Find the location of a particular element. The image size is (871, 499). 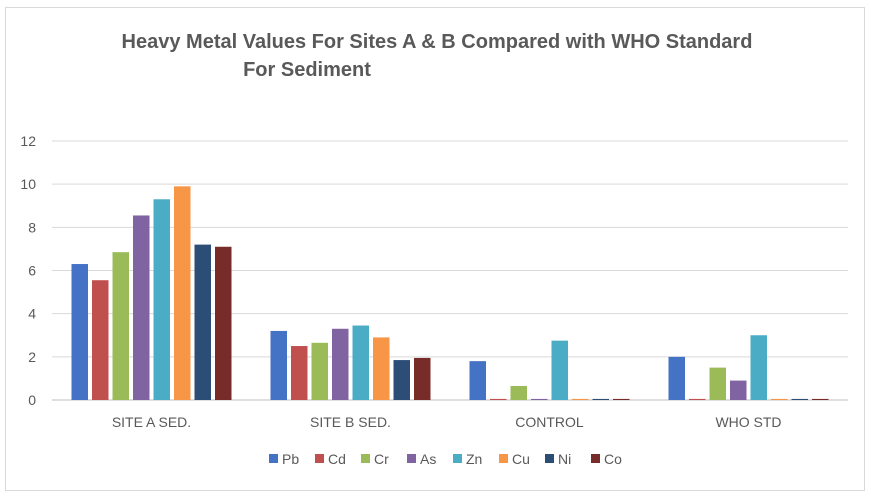

legend-label: Zn is located at coordinates (474, 459).